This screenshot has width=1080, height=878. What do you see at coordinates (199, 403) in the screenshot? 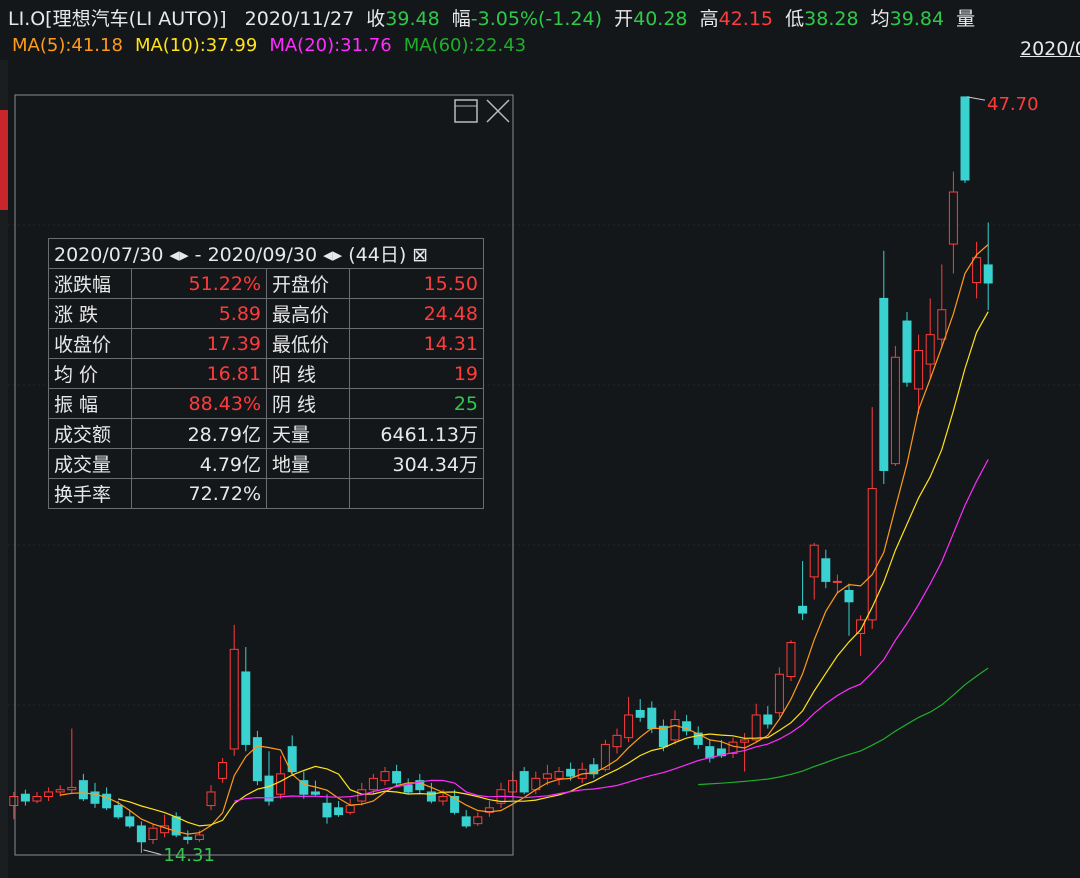
I see `panel-cell: 88.43%` at bounding box center [199, 403].